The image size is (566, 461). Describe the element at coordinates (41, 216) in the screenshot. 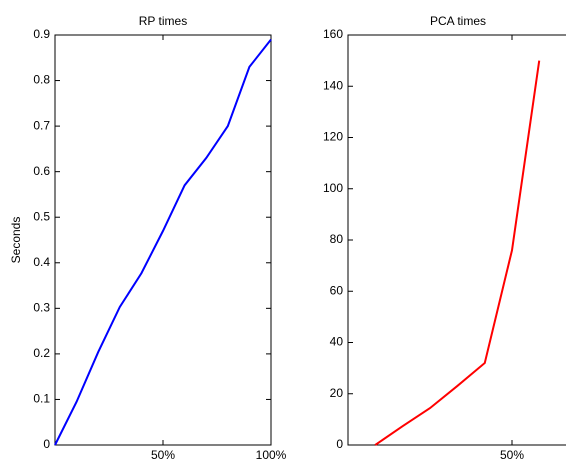

I see `y-tick-label: 0.5` at that location.